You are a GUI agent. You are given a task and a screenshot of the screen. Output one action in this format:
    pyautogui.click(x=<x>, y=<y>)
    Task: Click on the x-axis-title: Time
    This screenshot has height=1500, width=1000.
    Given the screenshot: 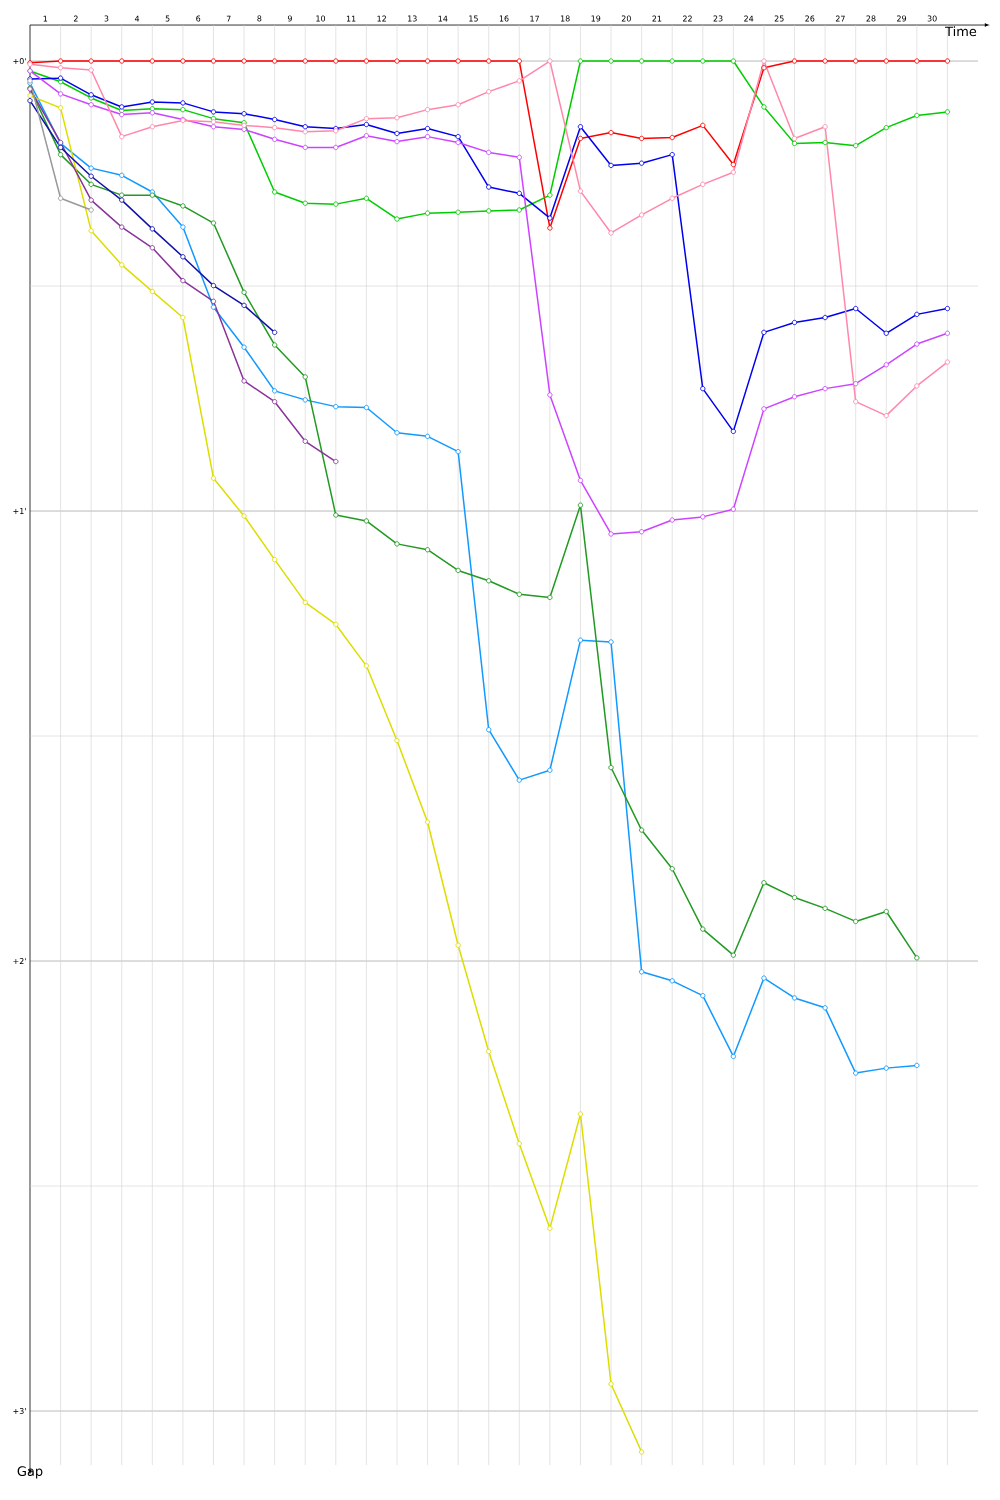 What is the action you would take?
    pyautogui.click(x=961, y=31)
    